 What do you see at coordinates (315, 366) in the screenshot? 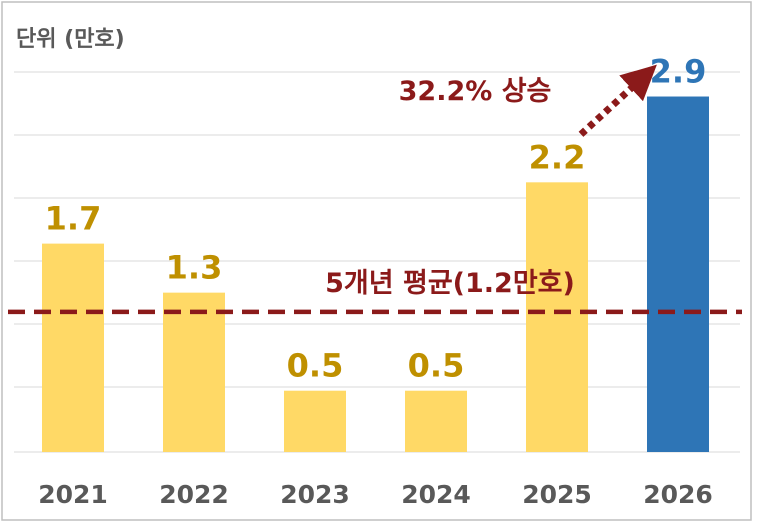
I see `value-label-2023: 0.5` at bounding box center [315, 366].